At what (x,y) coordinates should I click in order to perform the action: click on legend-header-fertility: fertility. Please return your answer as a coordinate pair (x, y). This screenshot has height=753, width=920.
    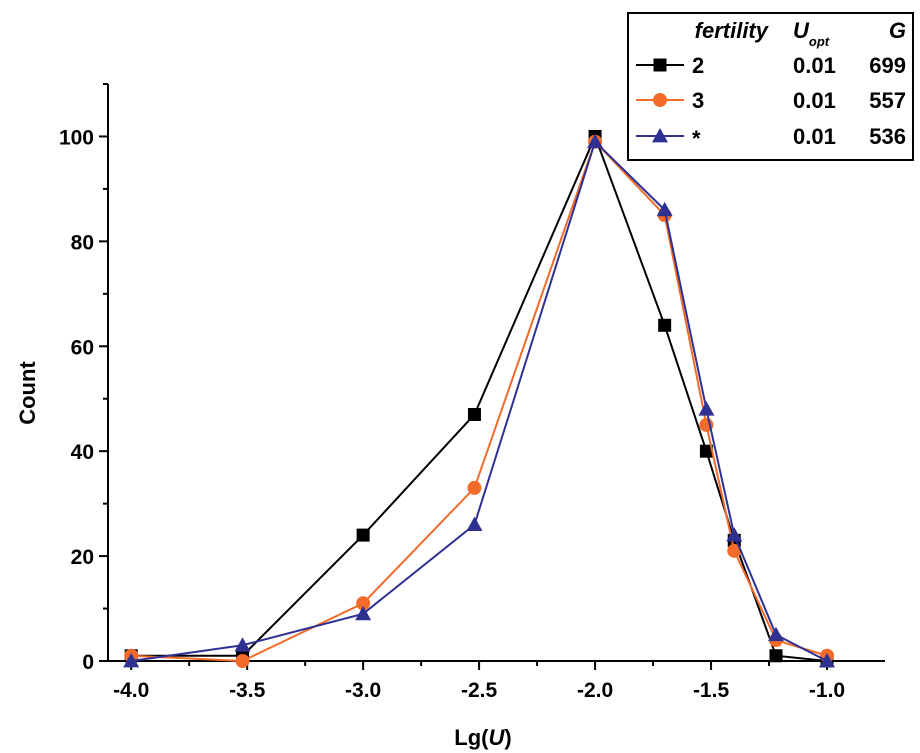
    Looking at the image, I should click on (732, 30).